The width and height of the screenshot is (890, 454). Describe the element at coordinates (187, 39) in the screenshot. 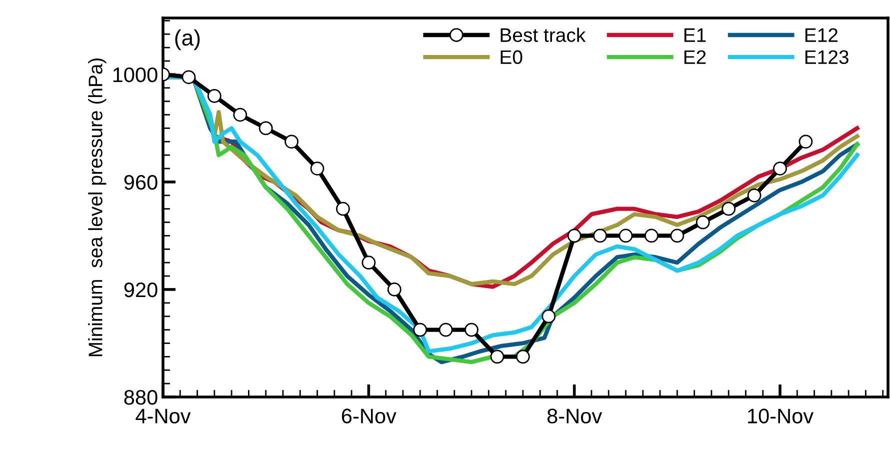

I see `annotation: (a)` at that location.